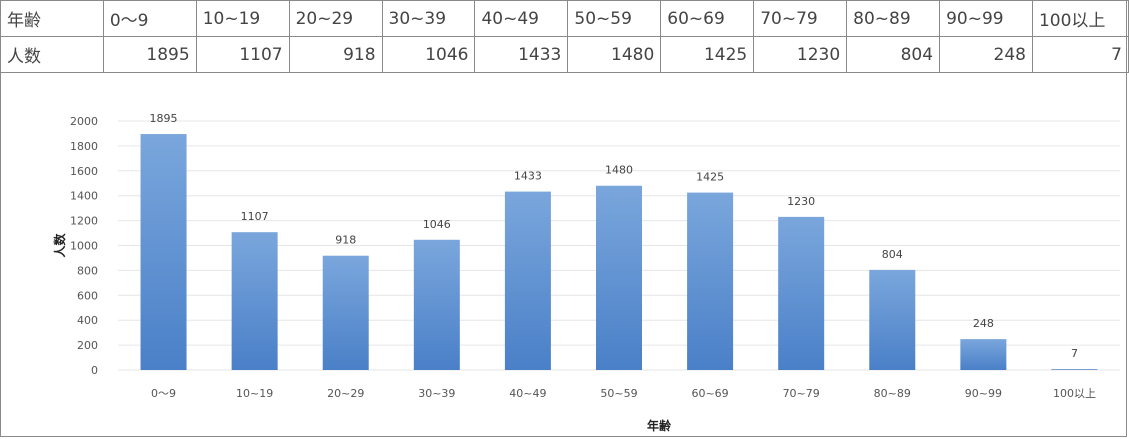  What do you see at coordinates (345, 393) in the screenshot?
I see `x-tick-label: 20~29` at bounding box center [345, 393].